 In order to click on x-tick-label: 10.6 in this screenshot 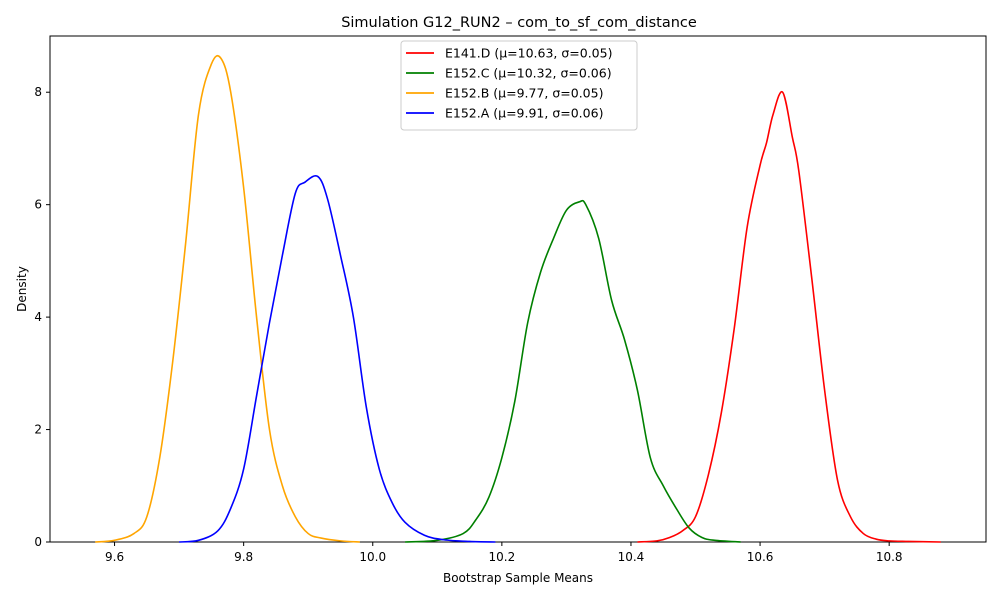, I will do `click(760, 557)`.